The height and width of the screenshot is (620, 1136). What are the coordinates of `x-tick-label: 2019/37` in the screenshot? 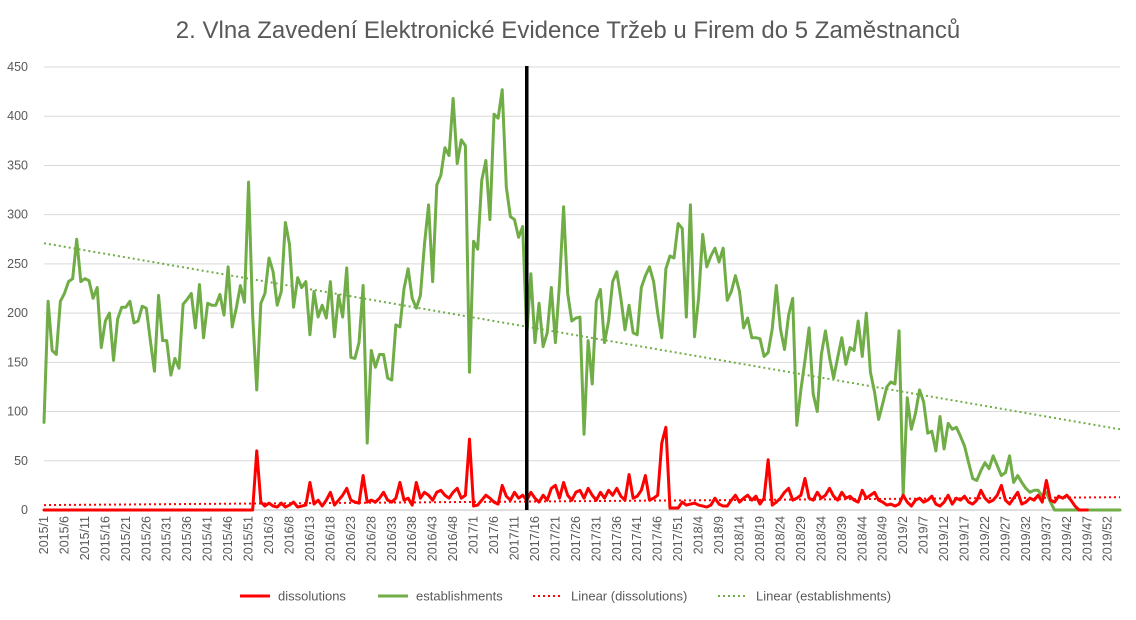 It's located at (1046, 538).